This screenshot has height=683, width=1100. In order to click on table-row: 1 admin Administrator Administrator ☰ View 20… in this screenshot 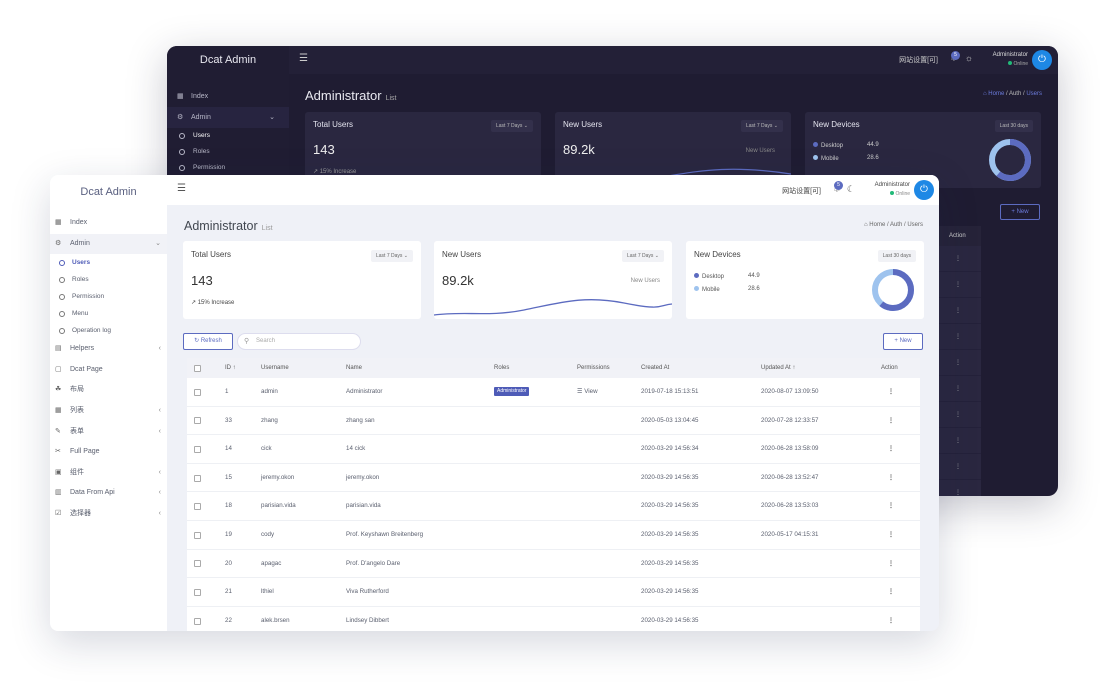, I will do `click(553, 392)`.